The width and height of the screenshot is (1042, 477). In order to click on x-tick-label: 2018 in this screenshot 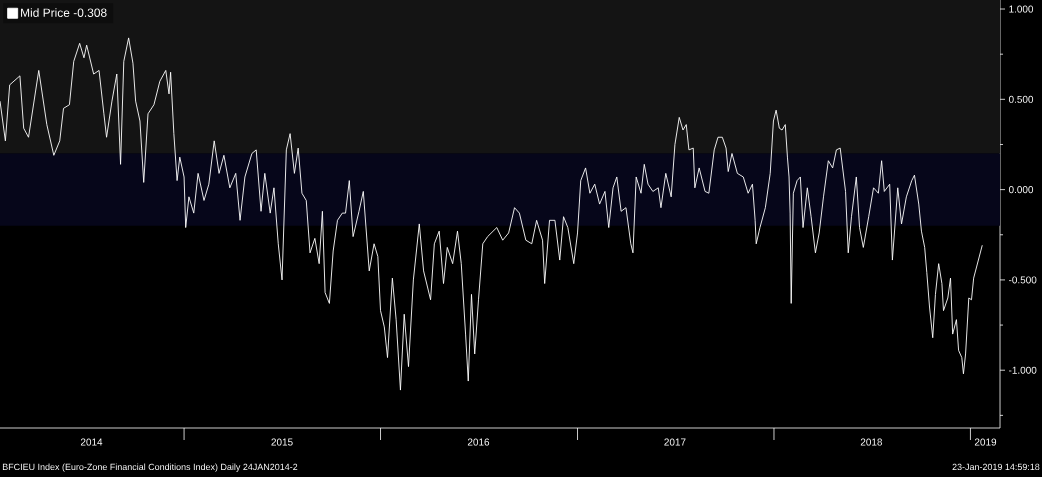, I will do `click(871, 442)`.